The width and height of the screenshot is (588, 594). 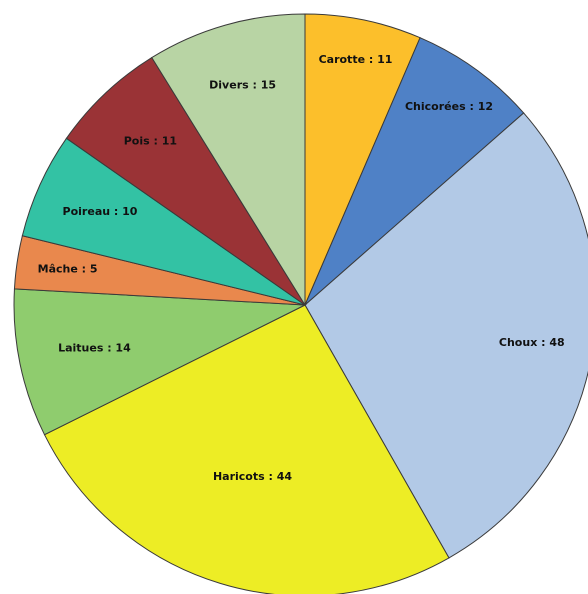 I want to click on pie-slice-label-5: Laitues : 14, so click(x=94, y=347).